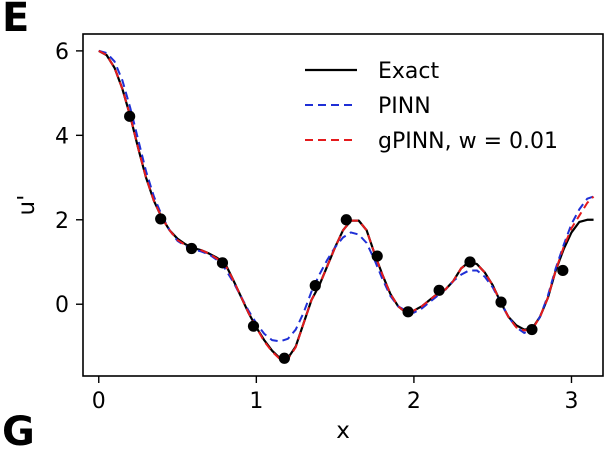 The width and height of the screenshot is (614, 455). What do you see at coordinates (408, 71) in the screenshot?
I see `legend-label-exact: Exact` at bounding box center [408, 71].